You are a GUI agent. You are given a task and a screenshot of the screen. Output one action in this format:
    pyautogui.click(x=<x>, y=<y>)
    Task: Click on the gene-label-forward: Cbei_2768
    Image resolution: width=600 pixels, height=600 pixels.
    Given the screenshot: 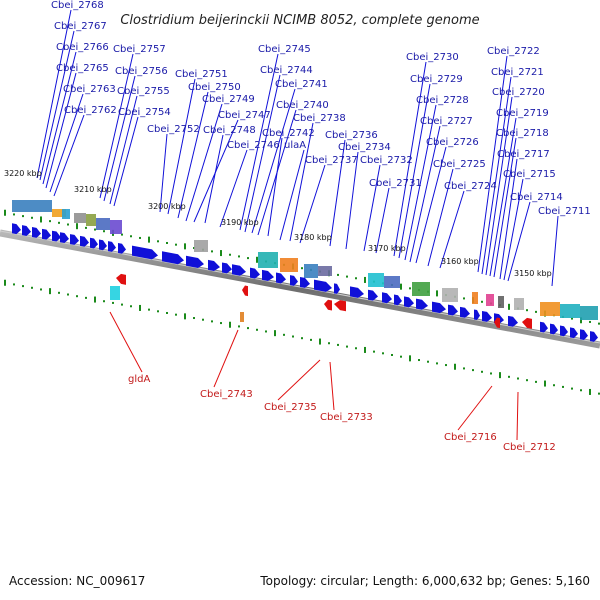 What is the action you would take?
    pyautogui.click(x=77, y=5)
    